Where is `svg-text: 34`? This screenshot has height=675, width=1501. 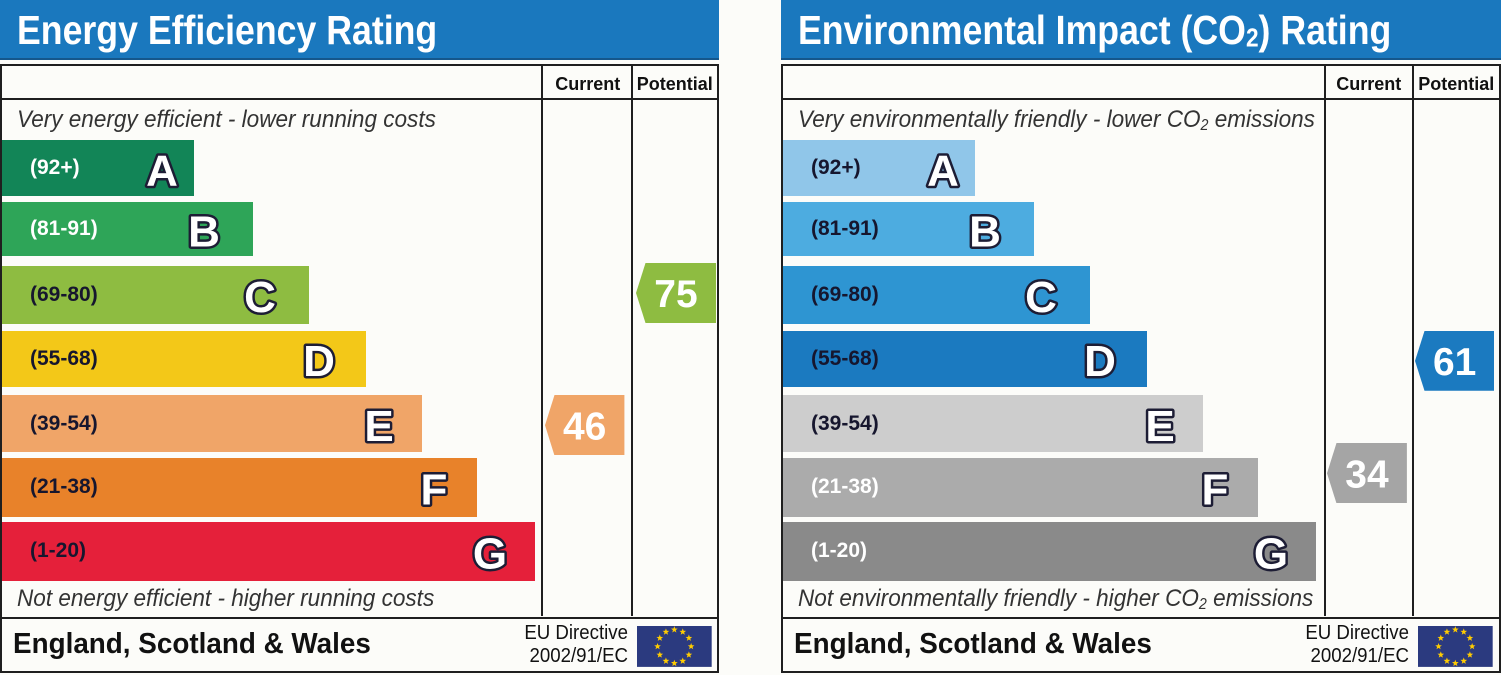
svg-text: 34 is located at coordinates (1368, 474).